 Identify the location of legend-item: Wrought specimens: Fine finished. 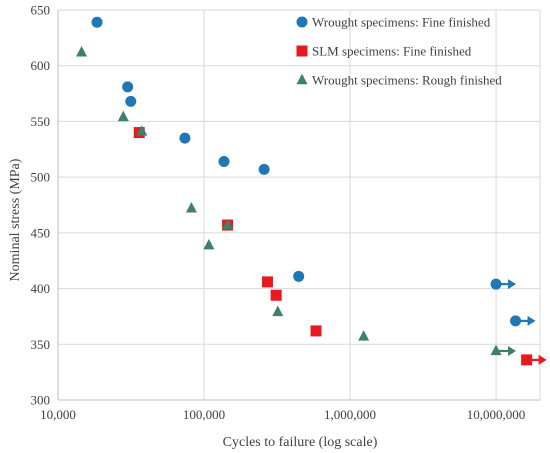
(393, 22).